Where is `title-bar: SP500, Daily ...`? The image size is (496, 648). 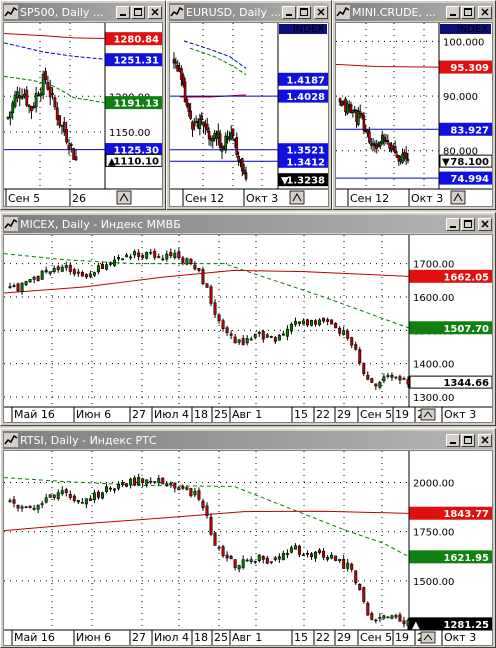
title-bar: SP500, Daily ... is located at coordinates (83, 12).